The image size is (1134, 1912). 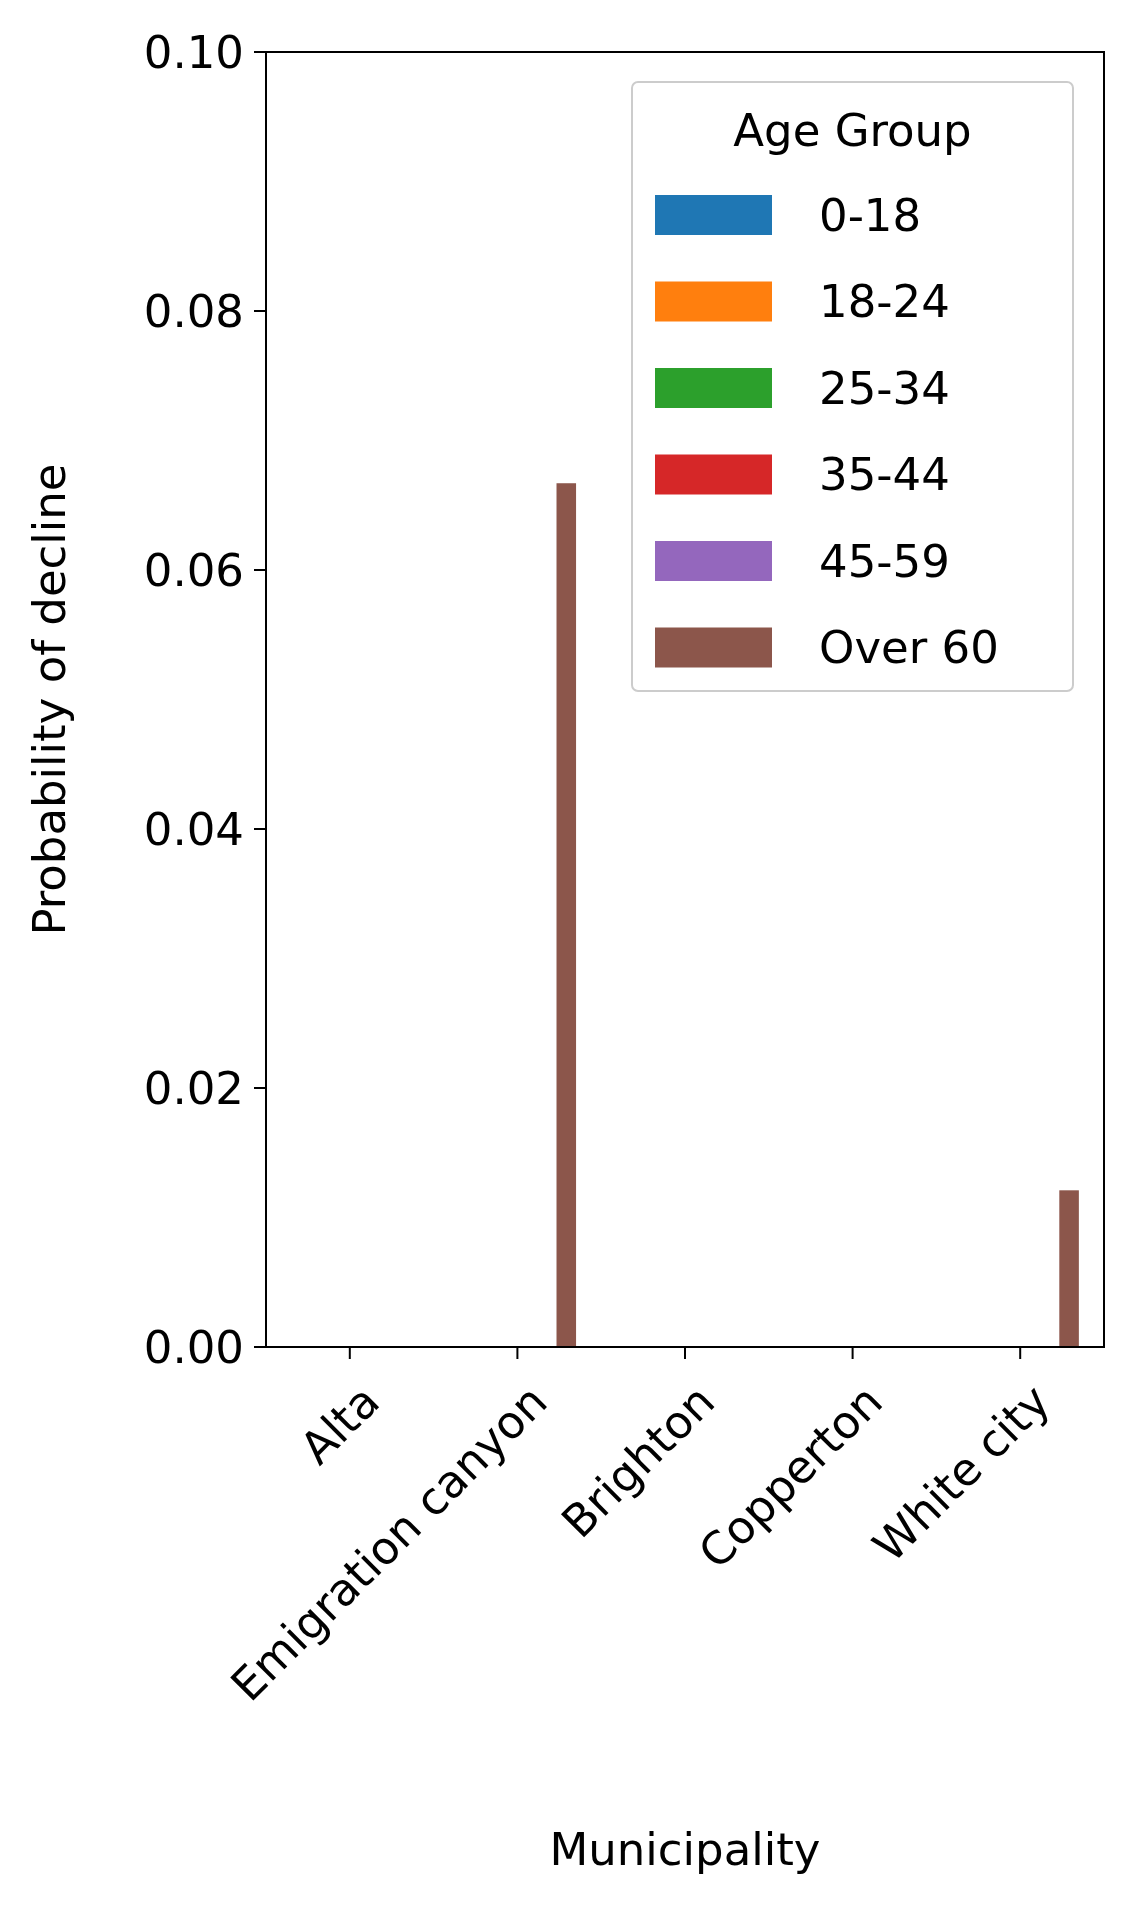 I want to click on y-tick-label: 0.06, so click(x=193, y=570).